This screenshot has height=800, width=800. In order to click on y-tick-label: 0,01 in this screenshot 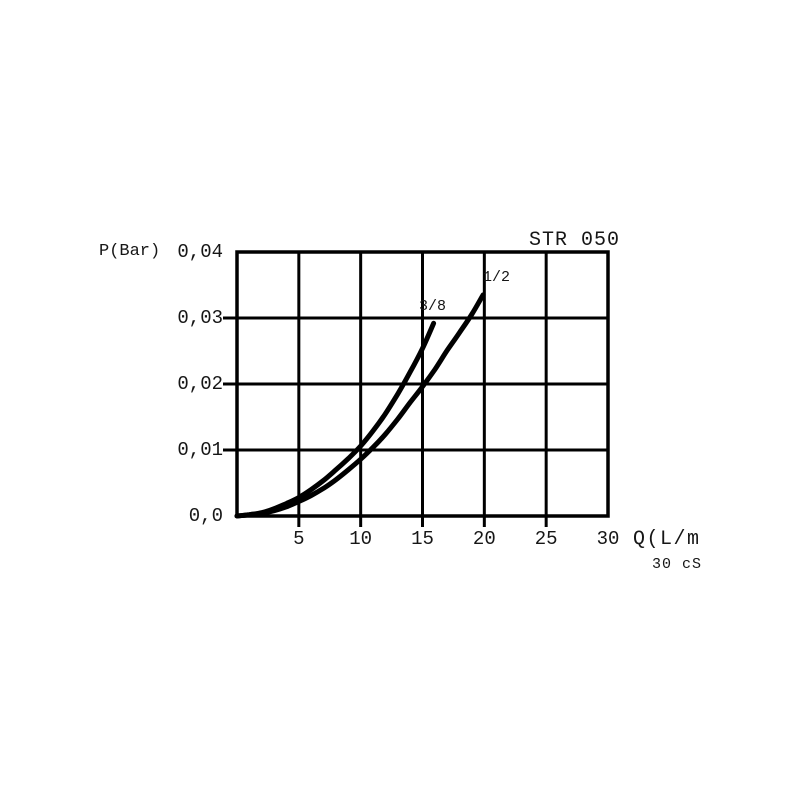, I will do `click(200, 449)`.